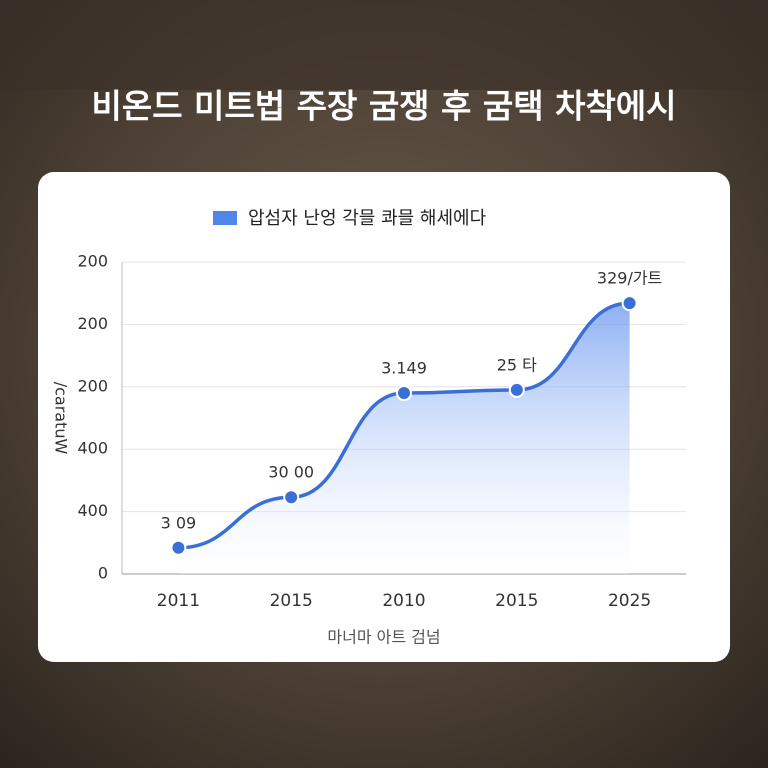 The width and height of the screenshot is (768, 768). Describe the element at coordinates (178, 601) in the screenshot. I see `x-tick-label: 2011` at that location.